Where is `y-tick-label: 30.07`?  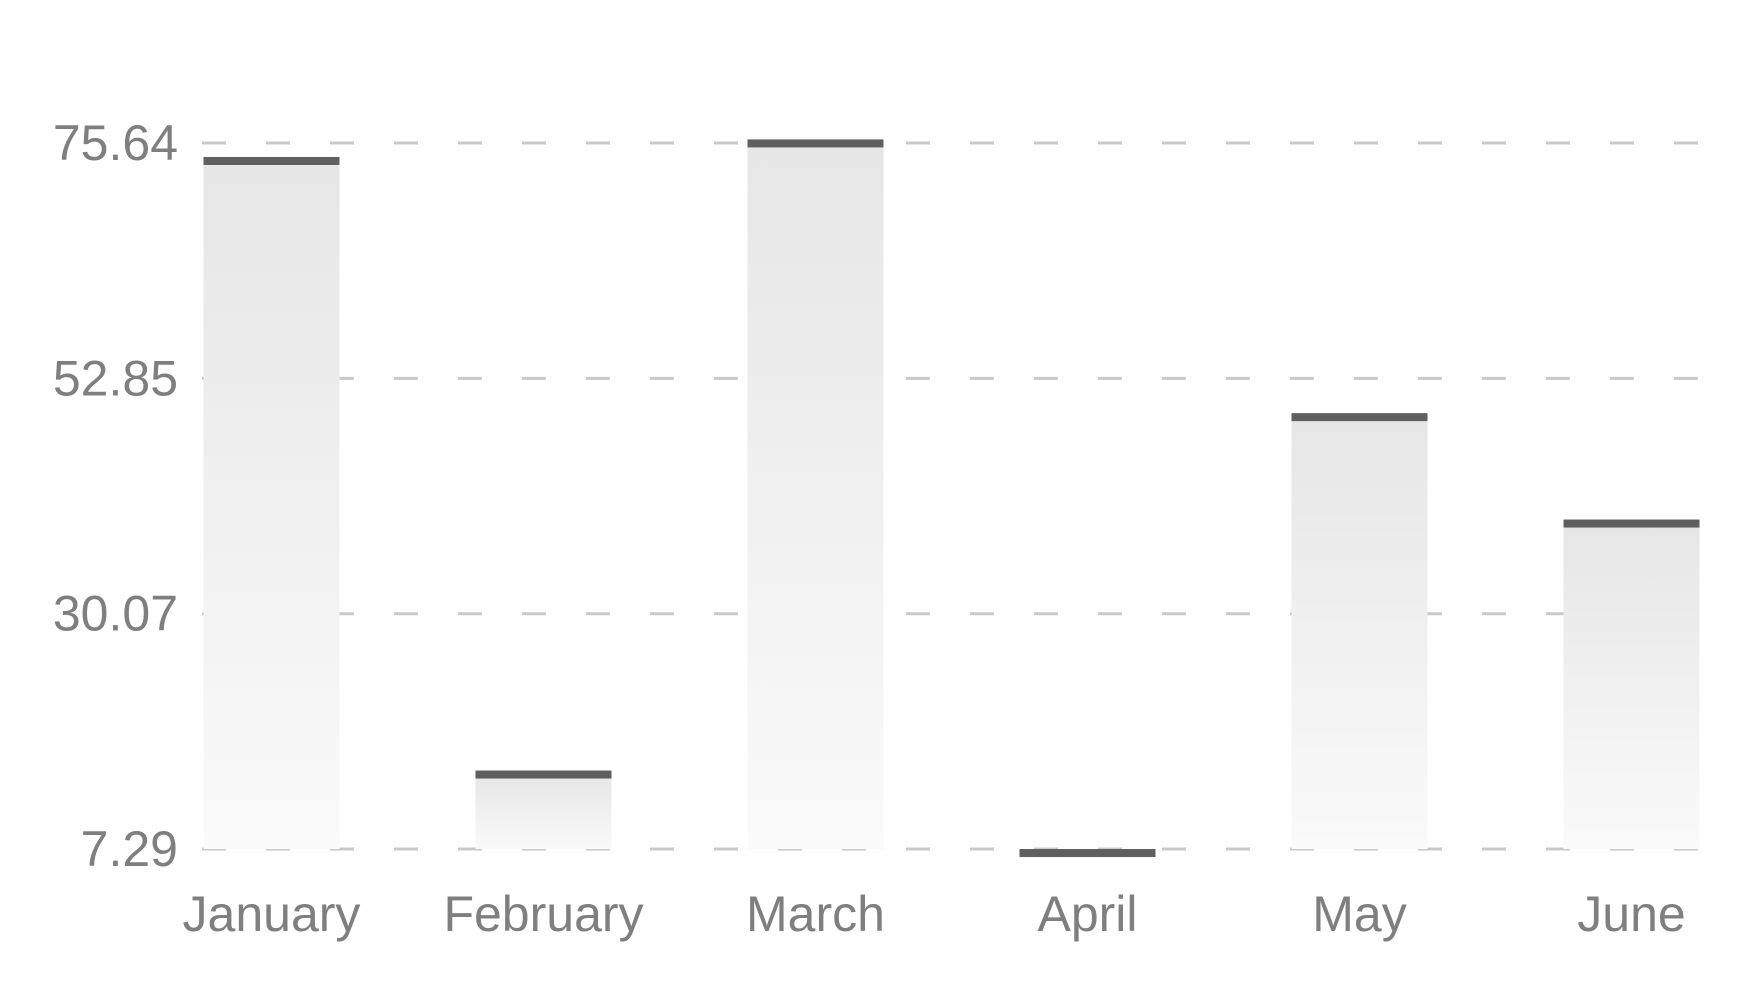 y-tick-label: 30.07 is located at coordinates (115, 614).